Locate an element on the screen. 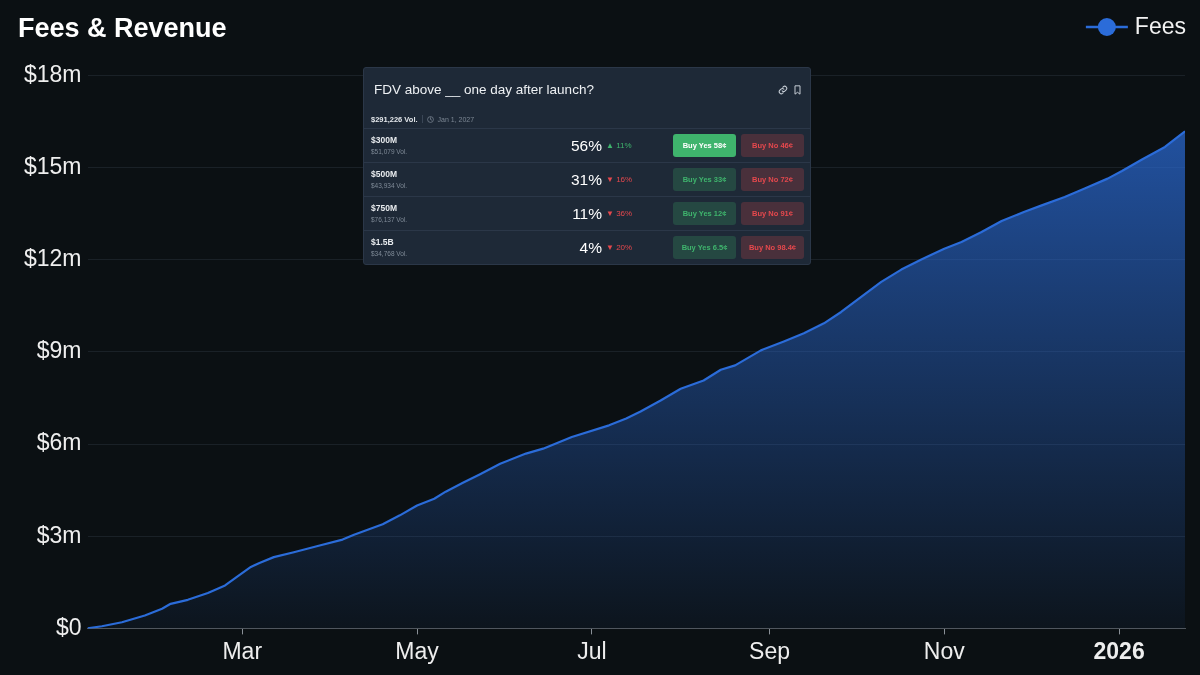 This screenshot has width=1200, height=675. data-label: 11% is located at coordinates (586, 214).